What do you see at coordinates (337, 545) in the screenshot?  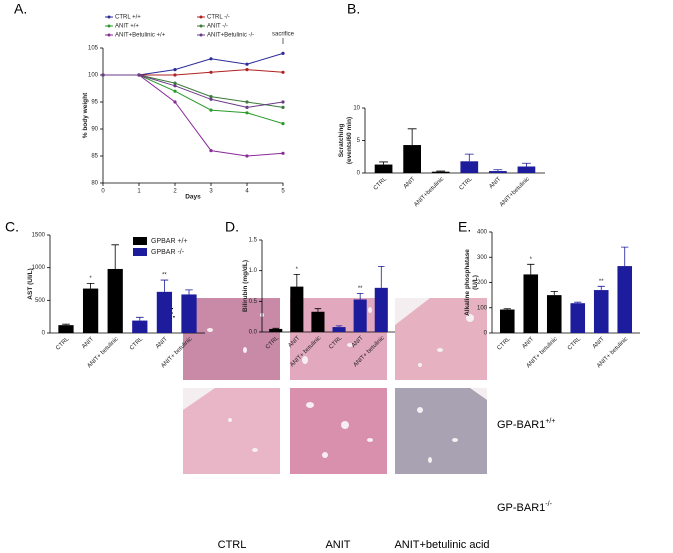 I see `column-label: ANIT` at bounding box center [337, 545].